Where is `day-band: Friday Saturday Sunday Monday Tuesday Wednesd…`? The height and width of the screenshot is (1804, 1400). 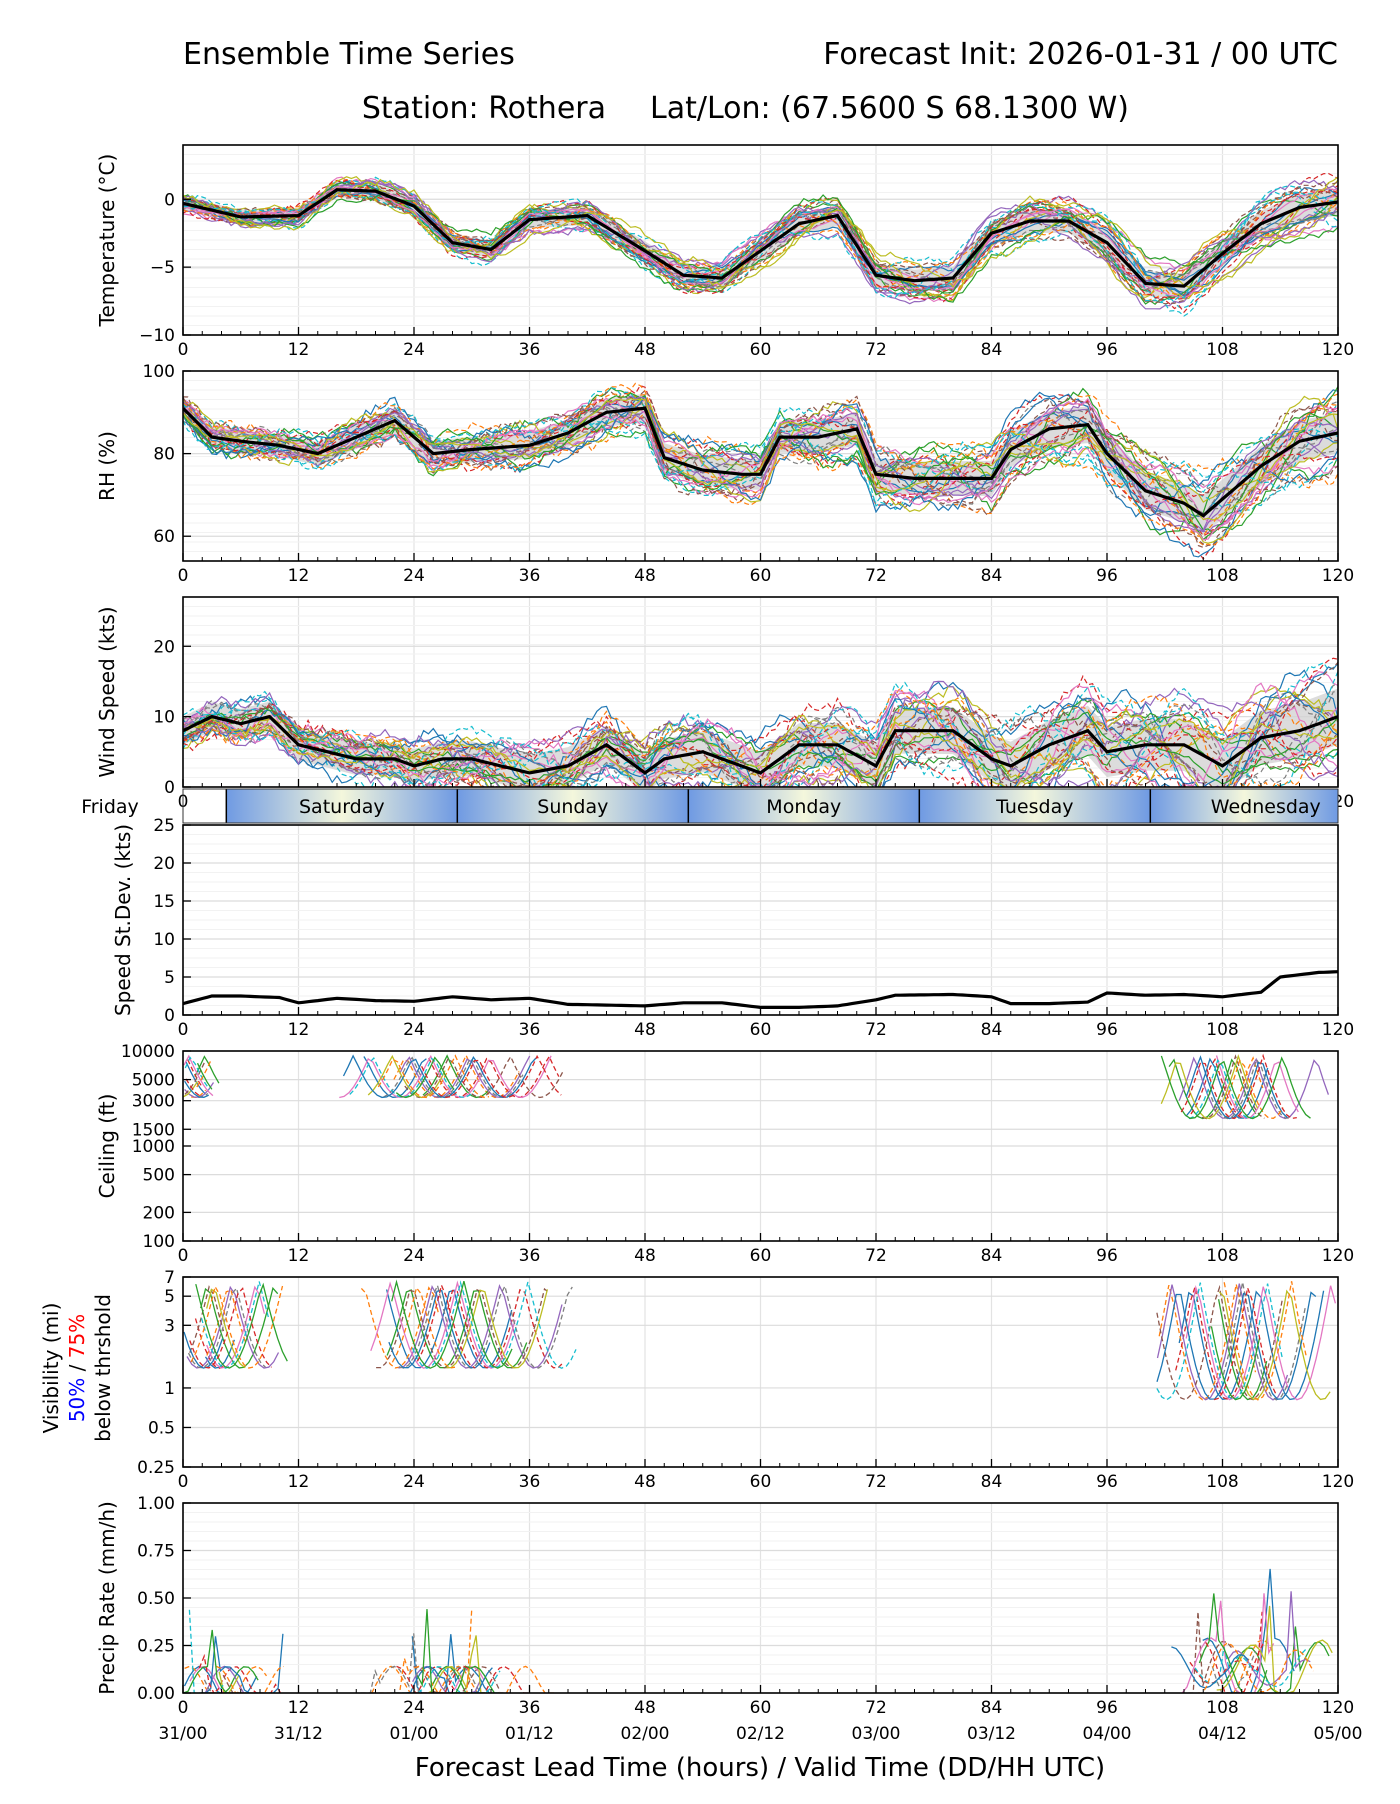
day-band: Friday Saturday Sunday Monday Tuesday Wednesd… is located at coordinates (710, 806).